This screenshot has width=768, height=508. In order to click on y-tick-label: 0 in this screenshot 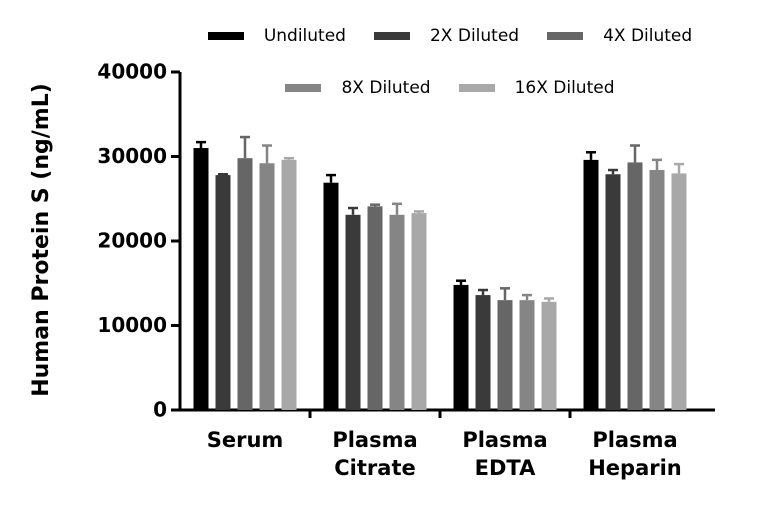, I will do `click(160, 410)`.